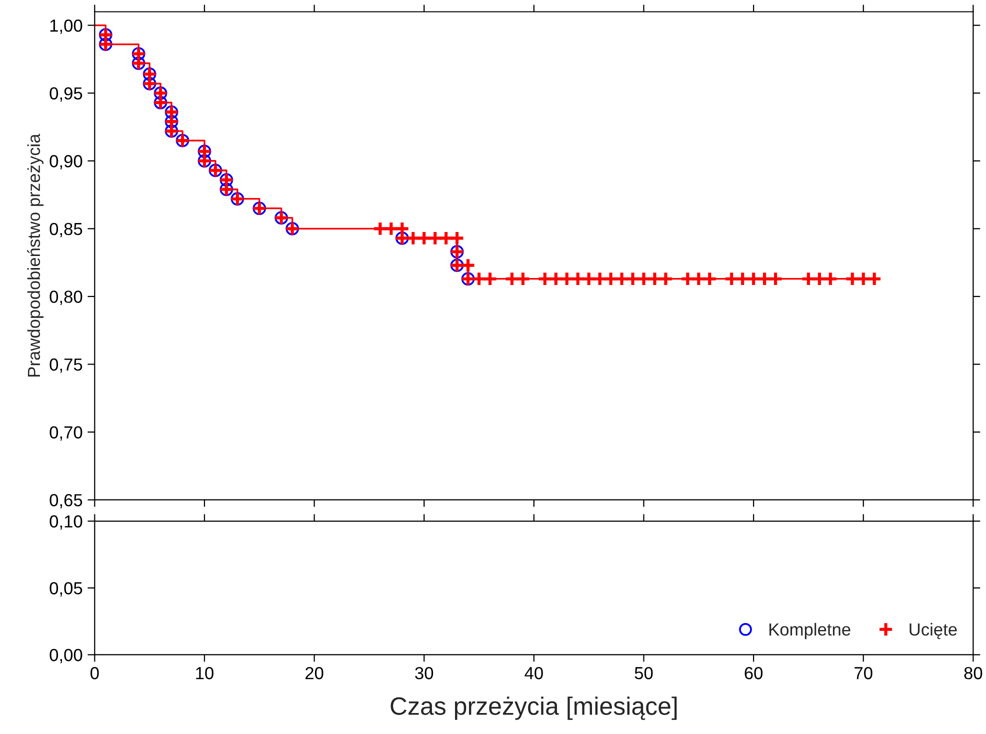 This screenshot has height=734, width=986. What do you see at coordinates (66, 656) in the screenshot?
I see `y-tick-label: 0,00` at bounding box center [66, 656].